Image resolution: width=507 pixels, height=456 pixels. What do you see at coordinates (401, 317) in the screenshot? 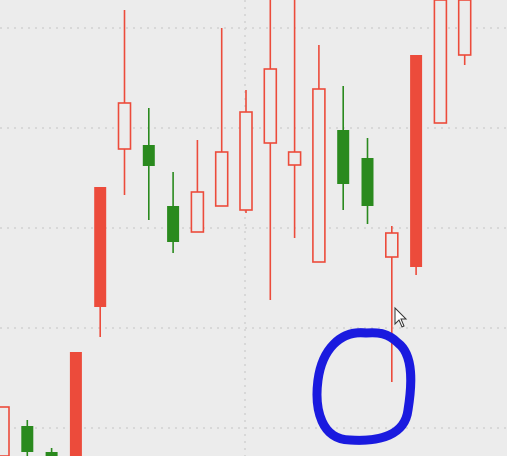
I see `mouse-cursor` at bounding box center [401, 317].